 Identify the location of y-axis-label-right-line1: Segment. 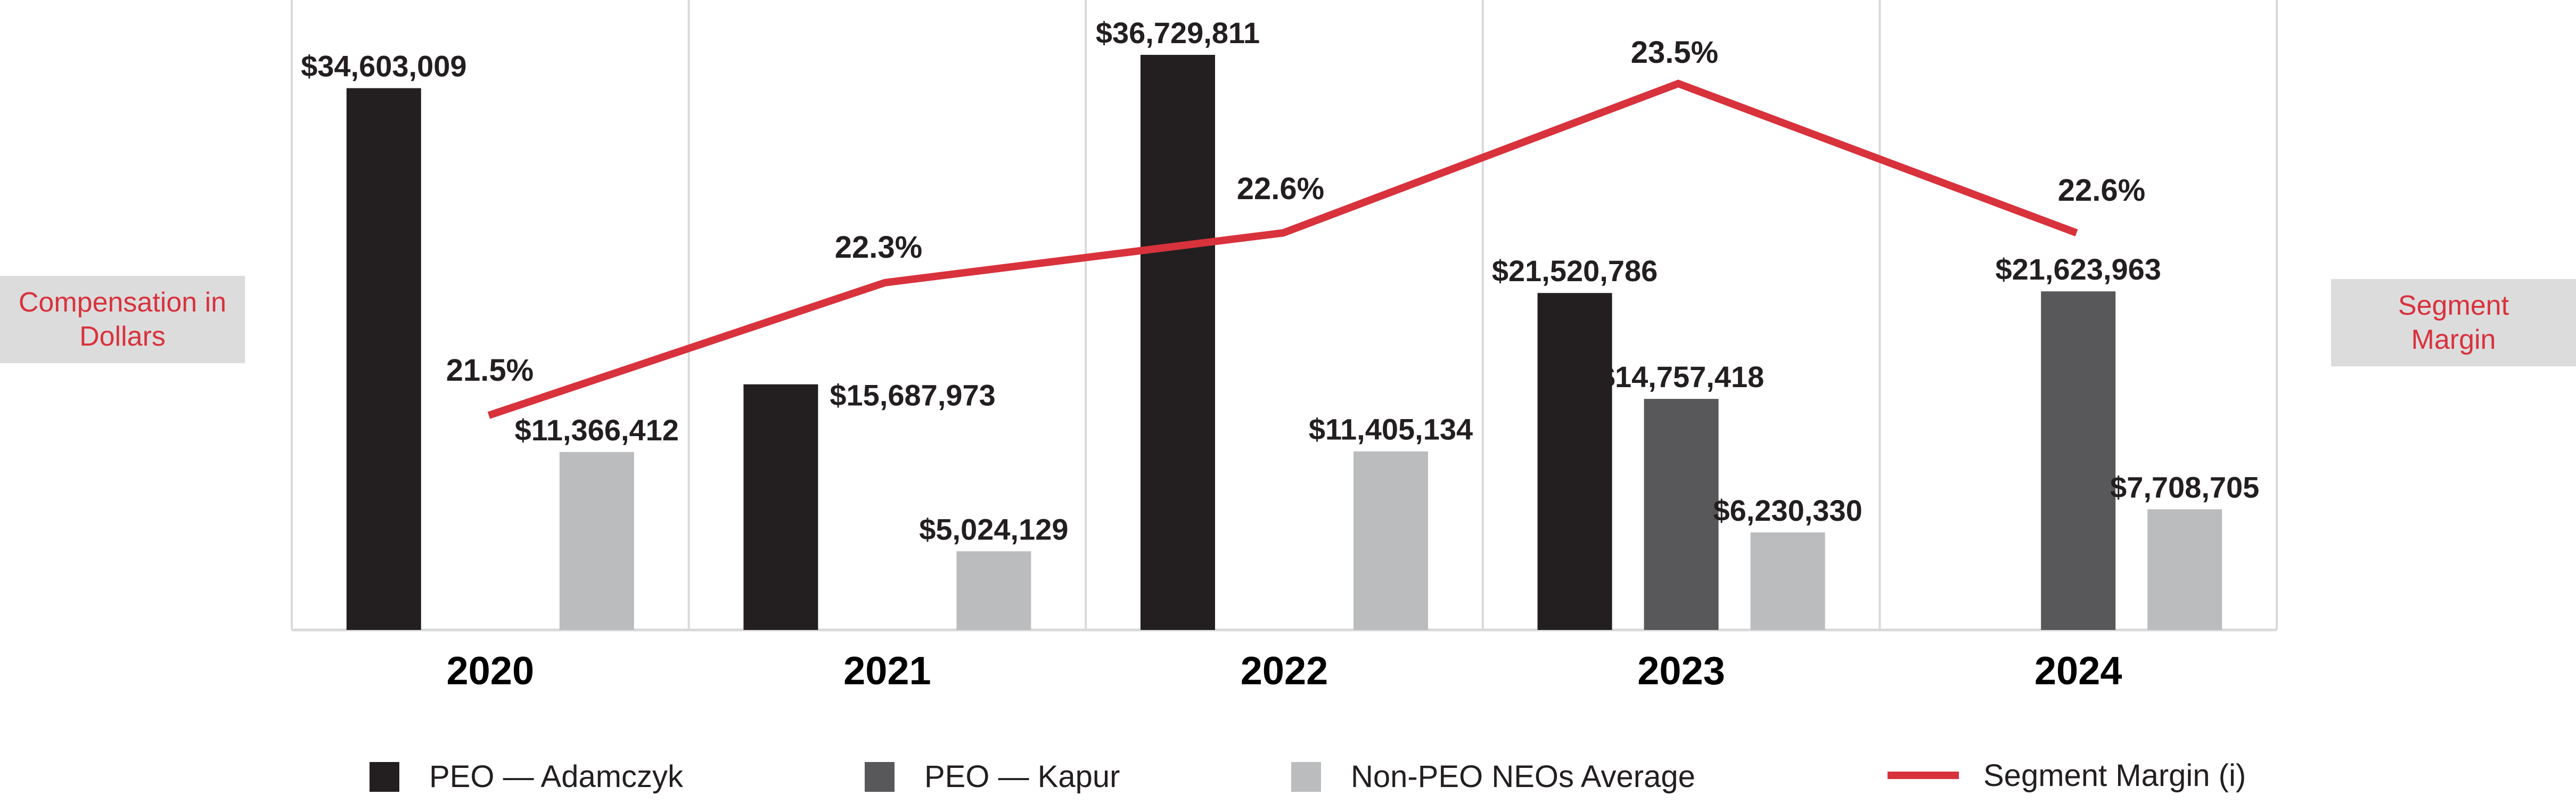
(2453, 305).